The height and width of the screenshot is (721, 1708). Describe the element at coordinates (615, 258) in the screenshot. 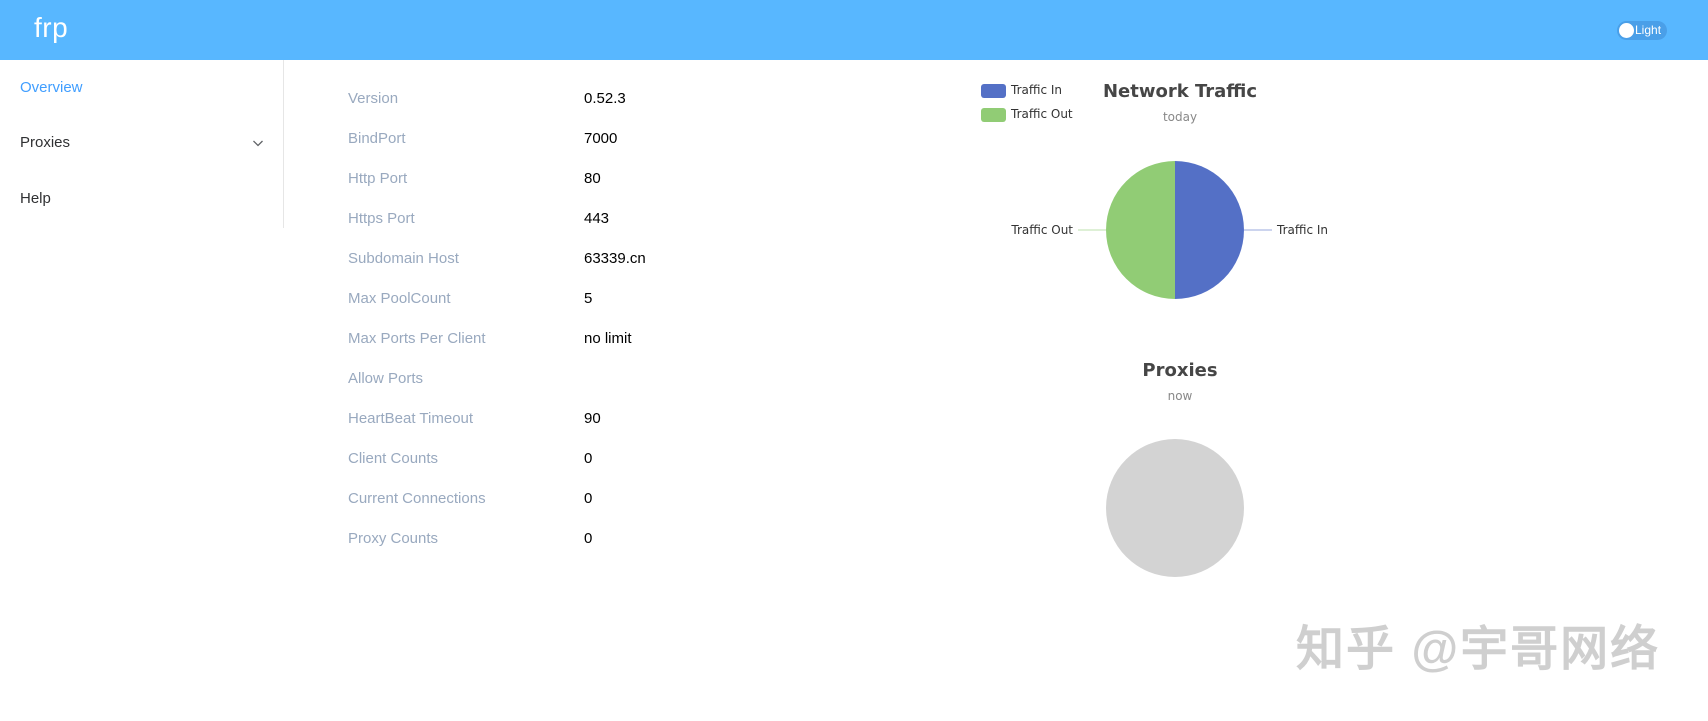

I see `info-value: 63339.cn` at that location.